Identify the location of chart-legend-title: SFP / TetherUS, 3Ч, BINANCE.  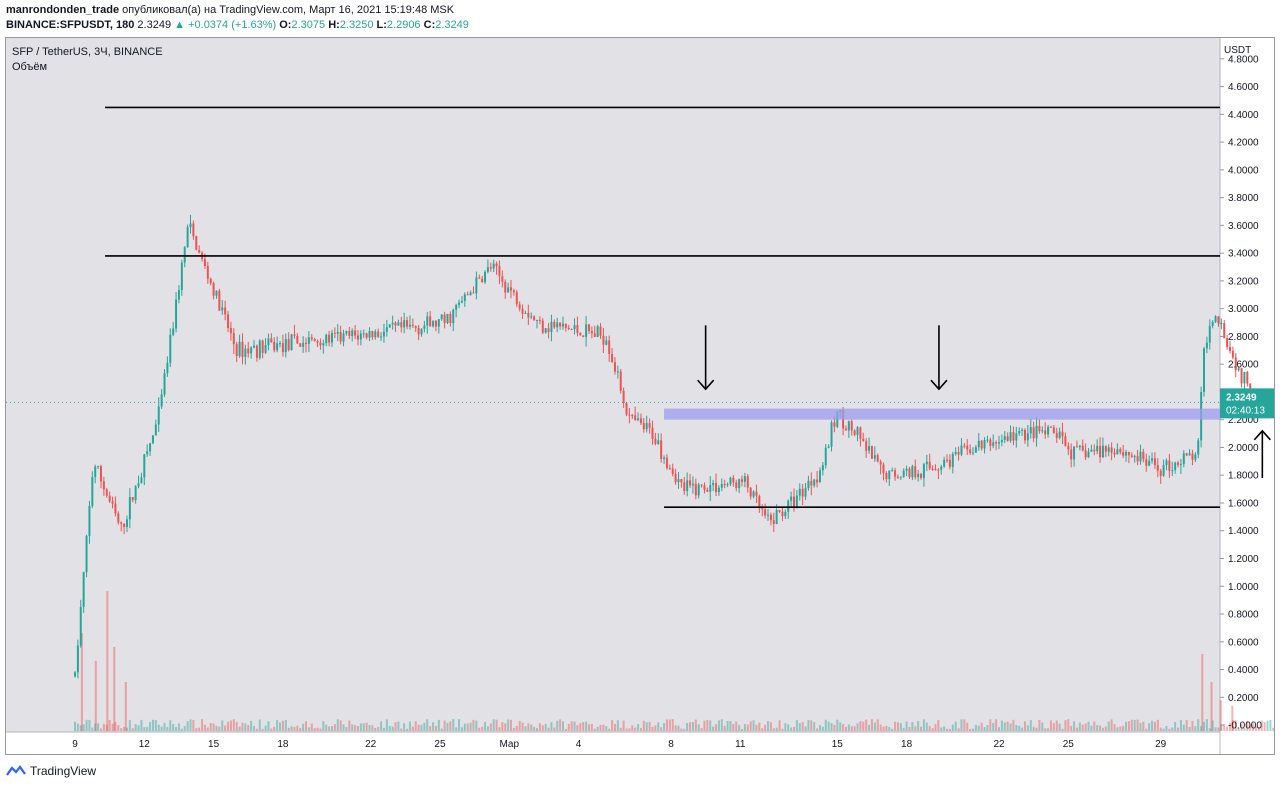
(87, 52).